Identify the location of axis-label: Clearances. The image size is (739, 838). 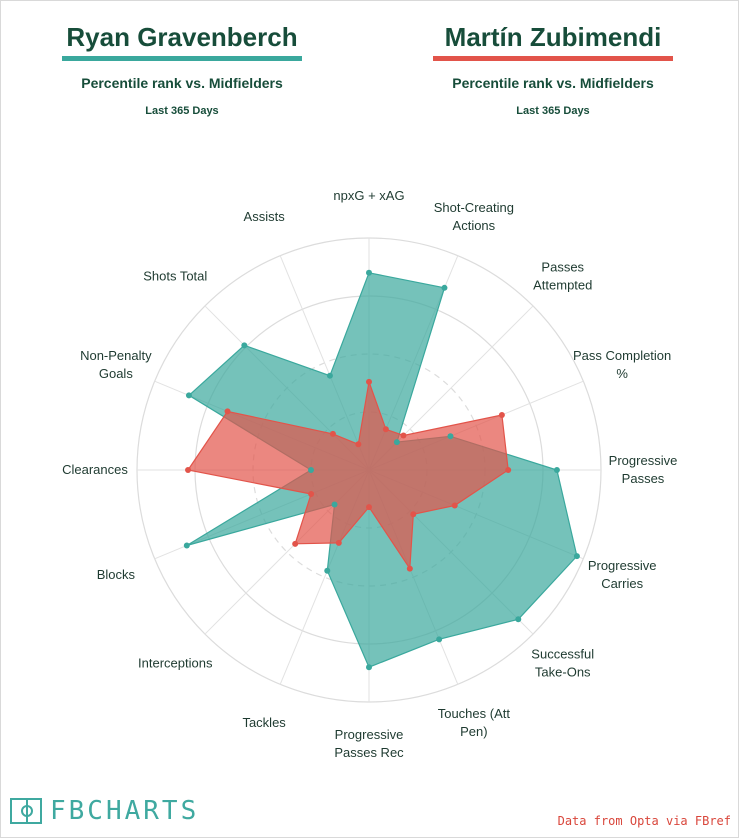
(95, 469).